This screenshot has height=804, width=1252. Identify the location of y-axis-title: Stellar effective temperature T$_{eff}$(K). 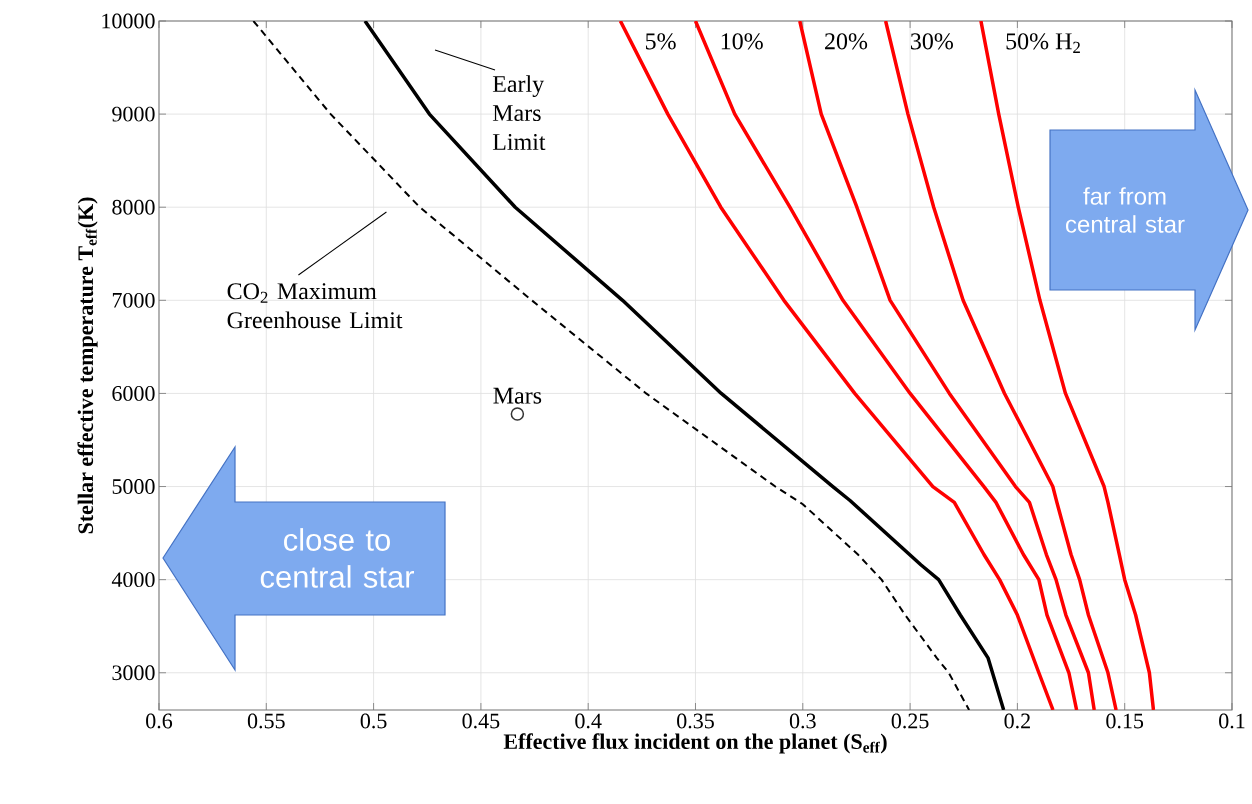
(87, 365).